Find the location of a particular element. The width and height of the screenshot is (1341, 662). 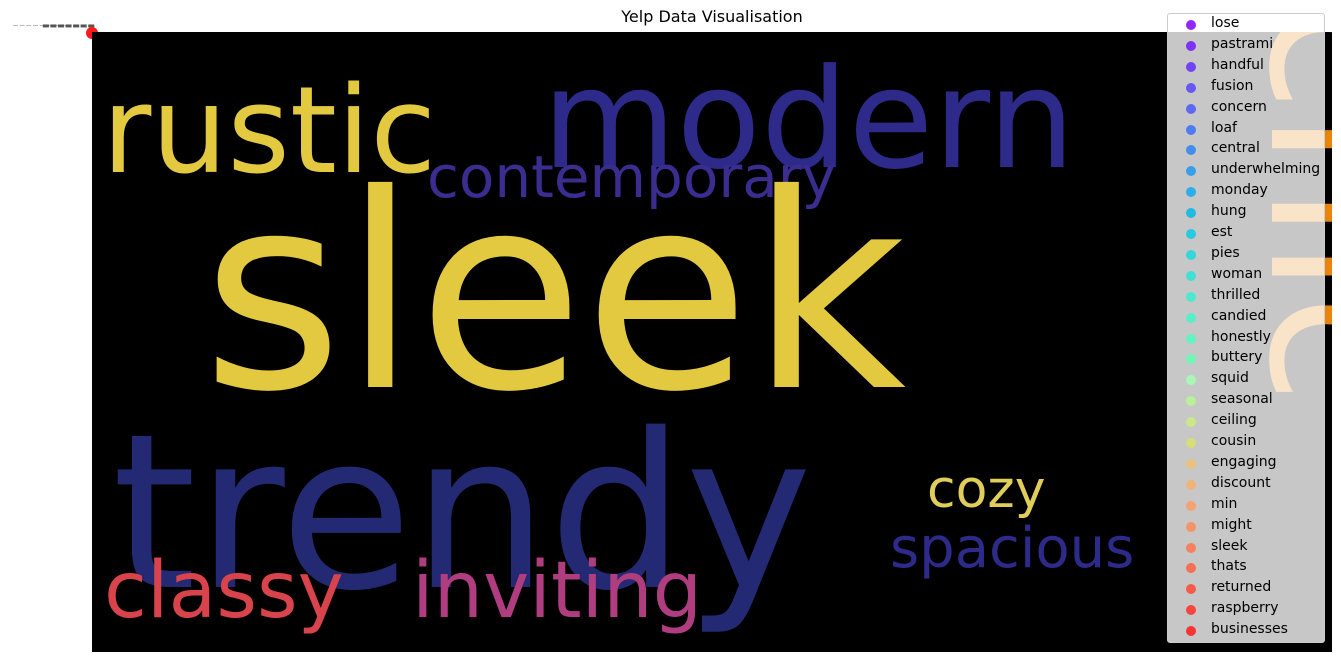

legend-label: fusion is located at coordinates (1232, 85).